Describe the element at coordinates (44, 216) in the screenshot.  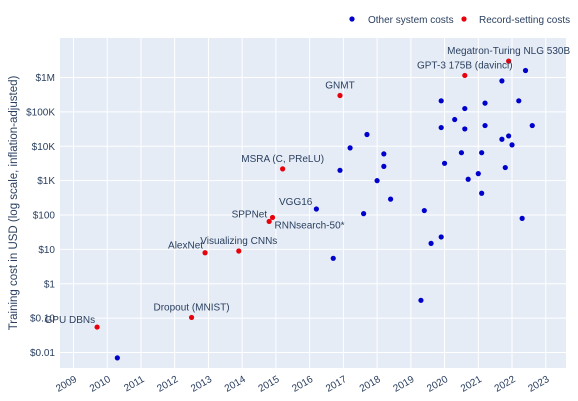
I see `y-tick-label: $100` at that location.